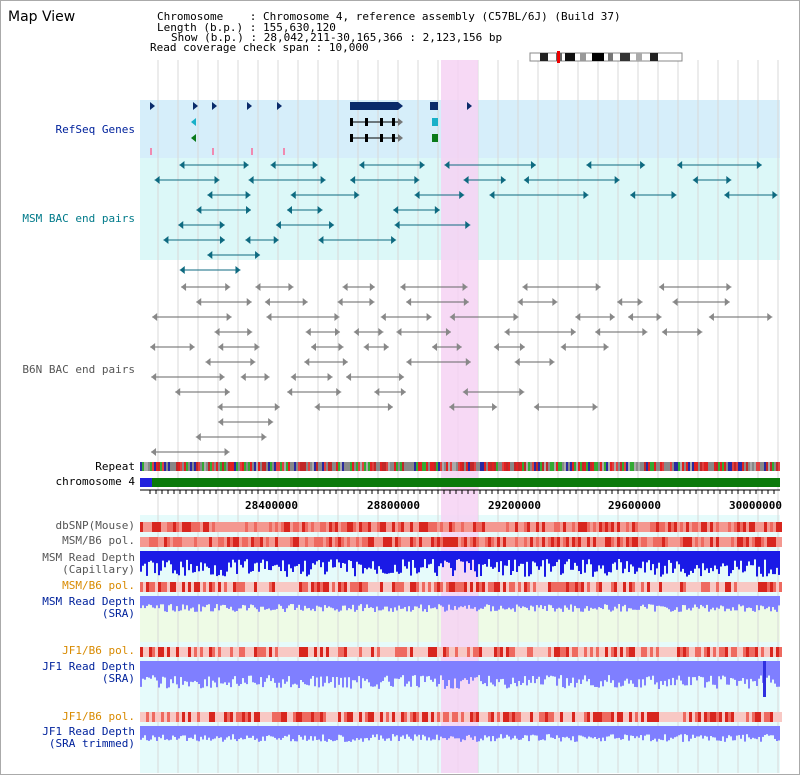 Image resolution: width=800 pixels, height=775 pixels. What do you see at coordinates (88, 731) in the screenshot?
I see `track-label-jf1-depth-trimmed: JF1 Read Depth` at bounding box center [88, 731].